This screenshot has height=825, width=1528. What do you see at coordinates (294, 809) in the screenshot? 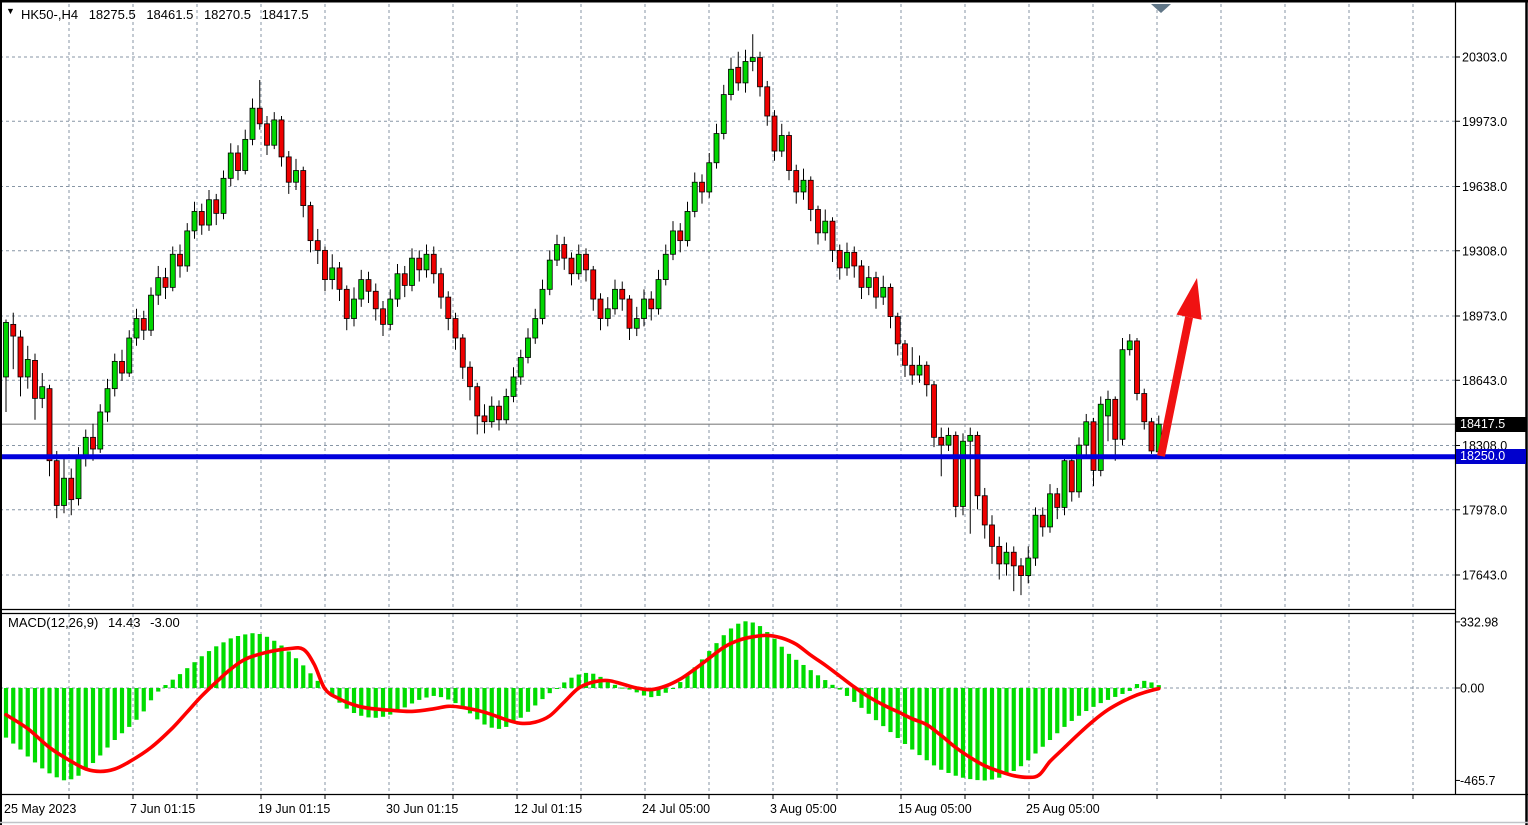
I see `time-axis-label: 19 Jun 01:15` at bounding box center [294, 809].